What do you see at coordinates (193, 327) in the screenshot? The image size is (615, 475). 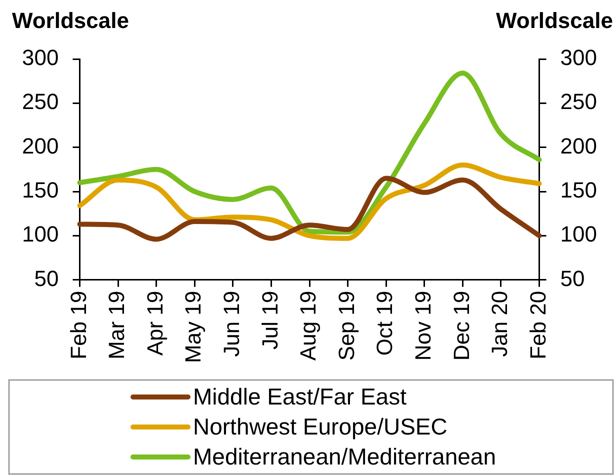 I see `x-tick-label: May 19` at bounding box center [193, 327].